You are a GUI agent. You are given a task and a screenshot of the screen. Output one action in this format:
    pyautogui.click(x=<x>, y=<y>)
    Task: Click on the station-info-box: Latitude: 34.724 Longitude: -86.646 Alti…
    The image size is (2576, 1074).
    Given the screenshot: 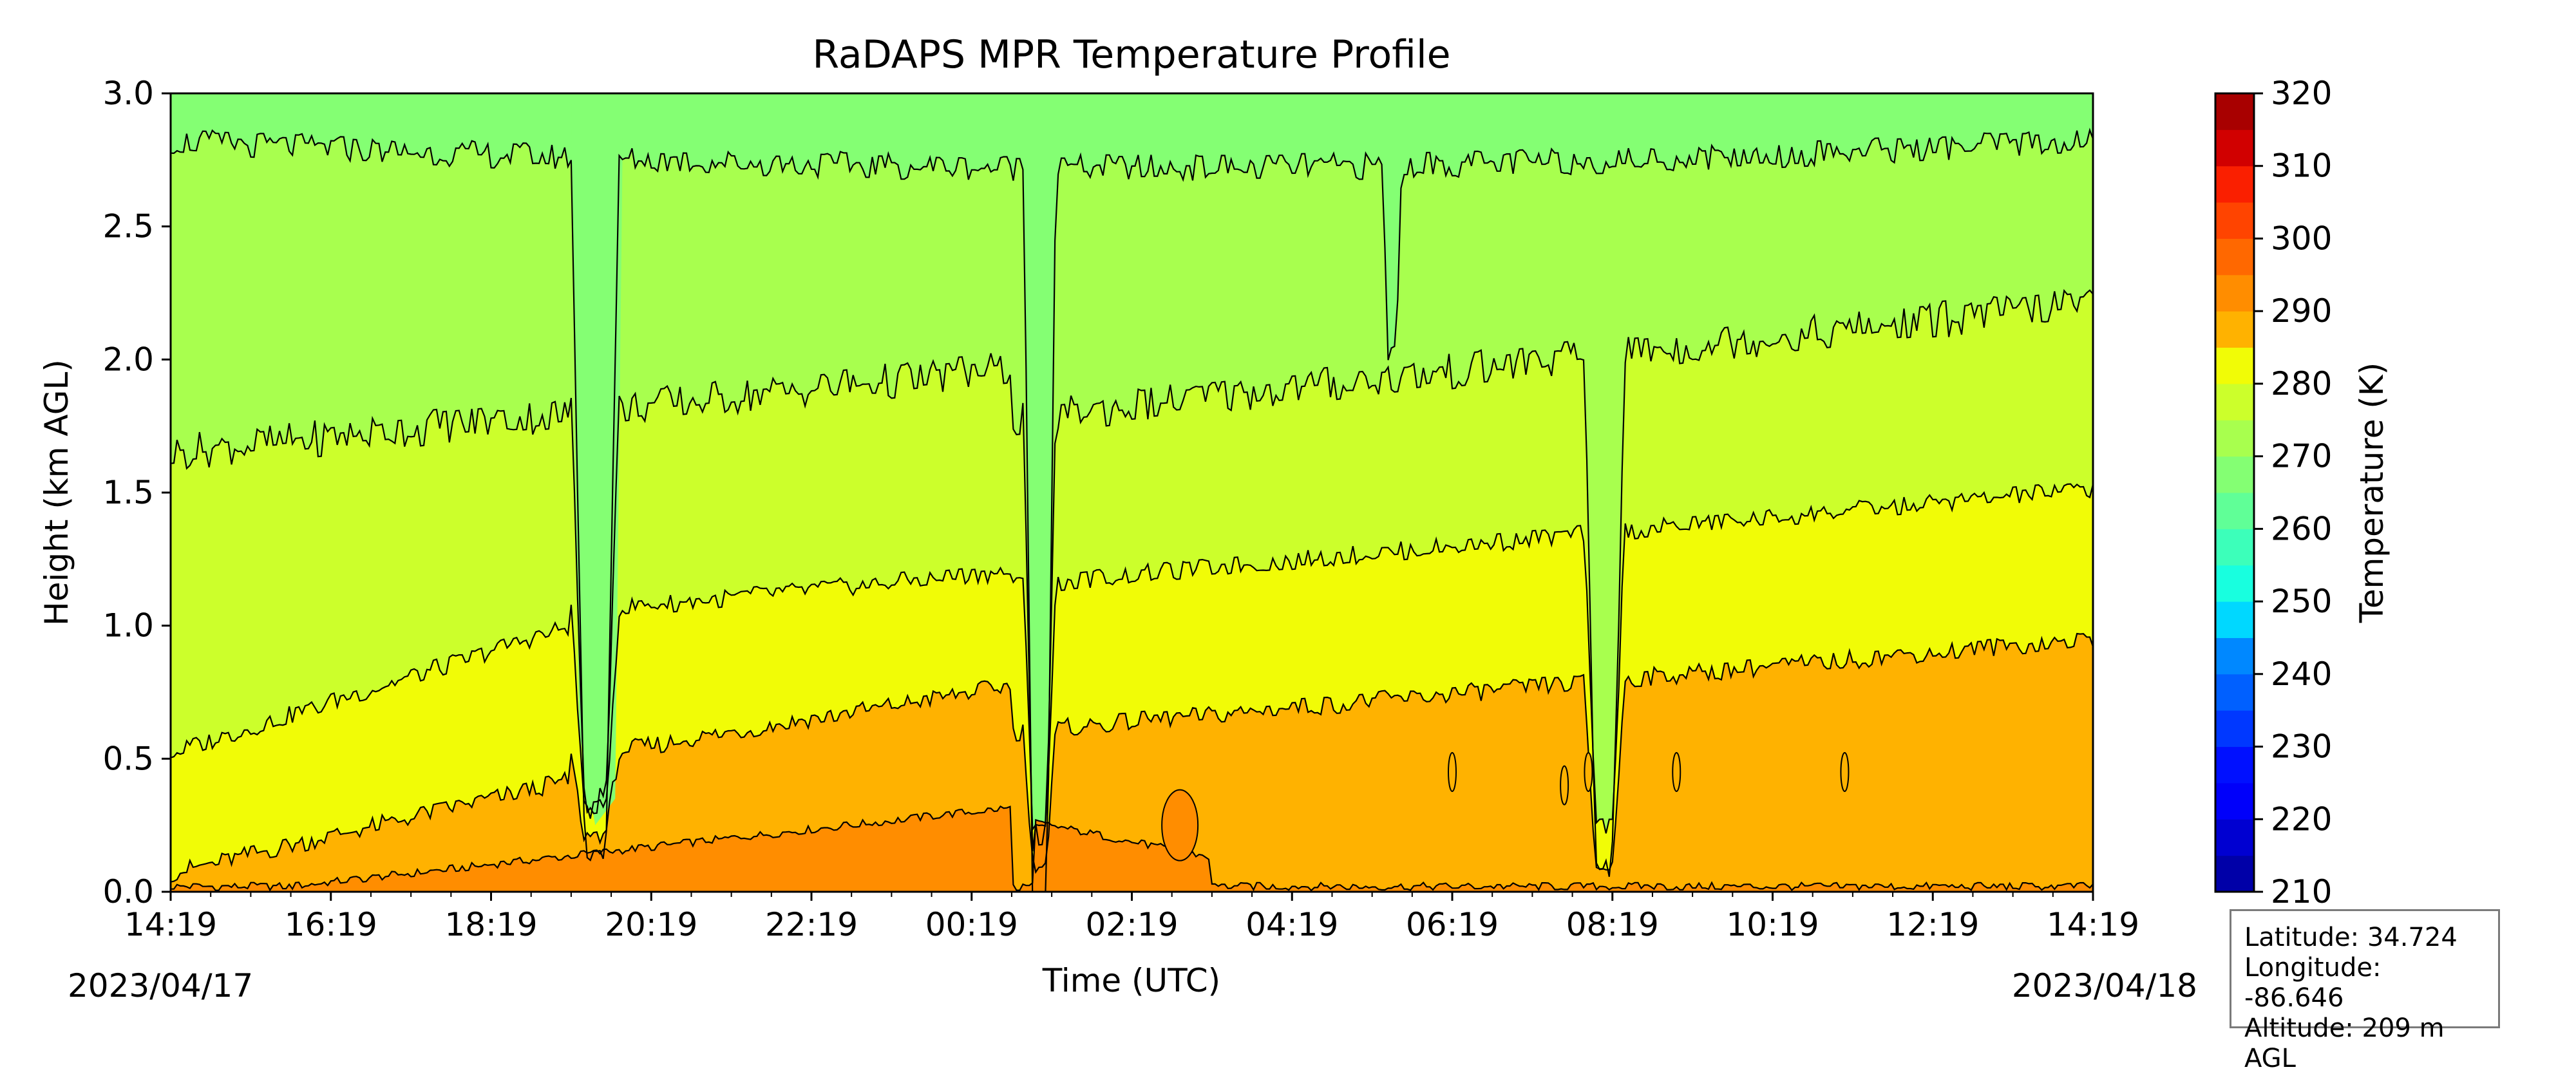 What is the action you would take?
    pyautogui.click(x=2365, y=991)
    